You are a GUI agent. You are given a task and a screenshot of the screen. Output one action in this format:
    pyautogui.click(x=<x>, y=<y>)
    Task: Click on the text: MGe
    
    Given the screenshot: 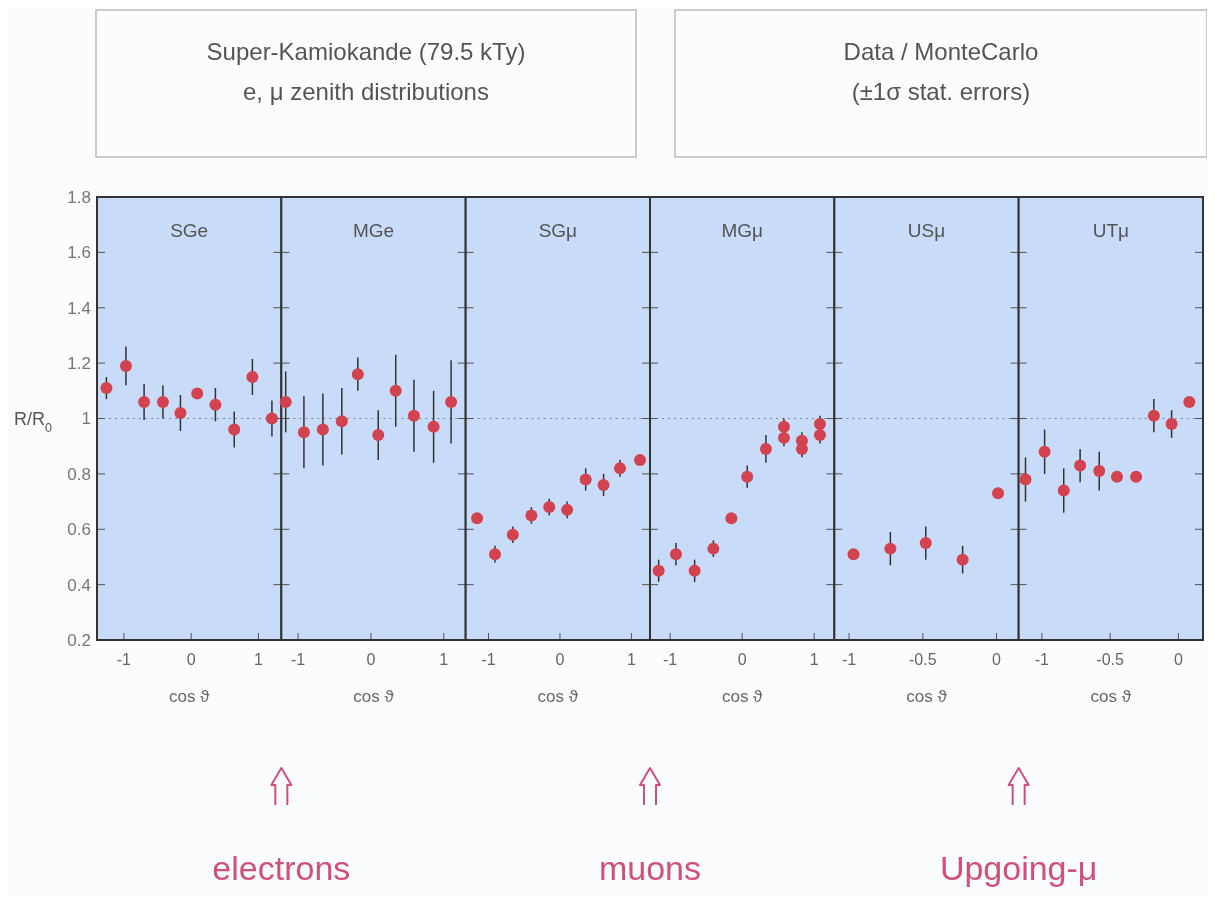 What is the action you would take?
    pyautogui.click(x=373, y=230)
    